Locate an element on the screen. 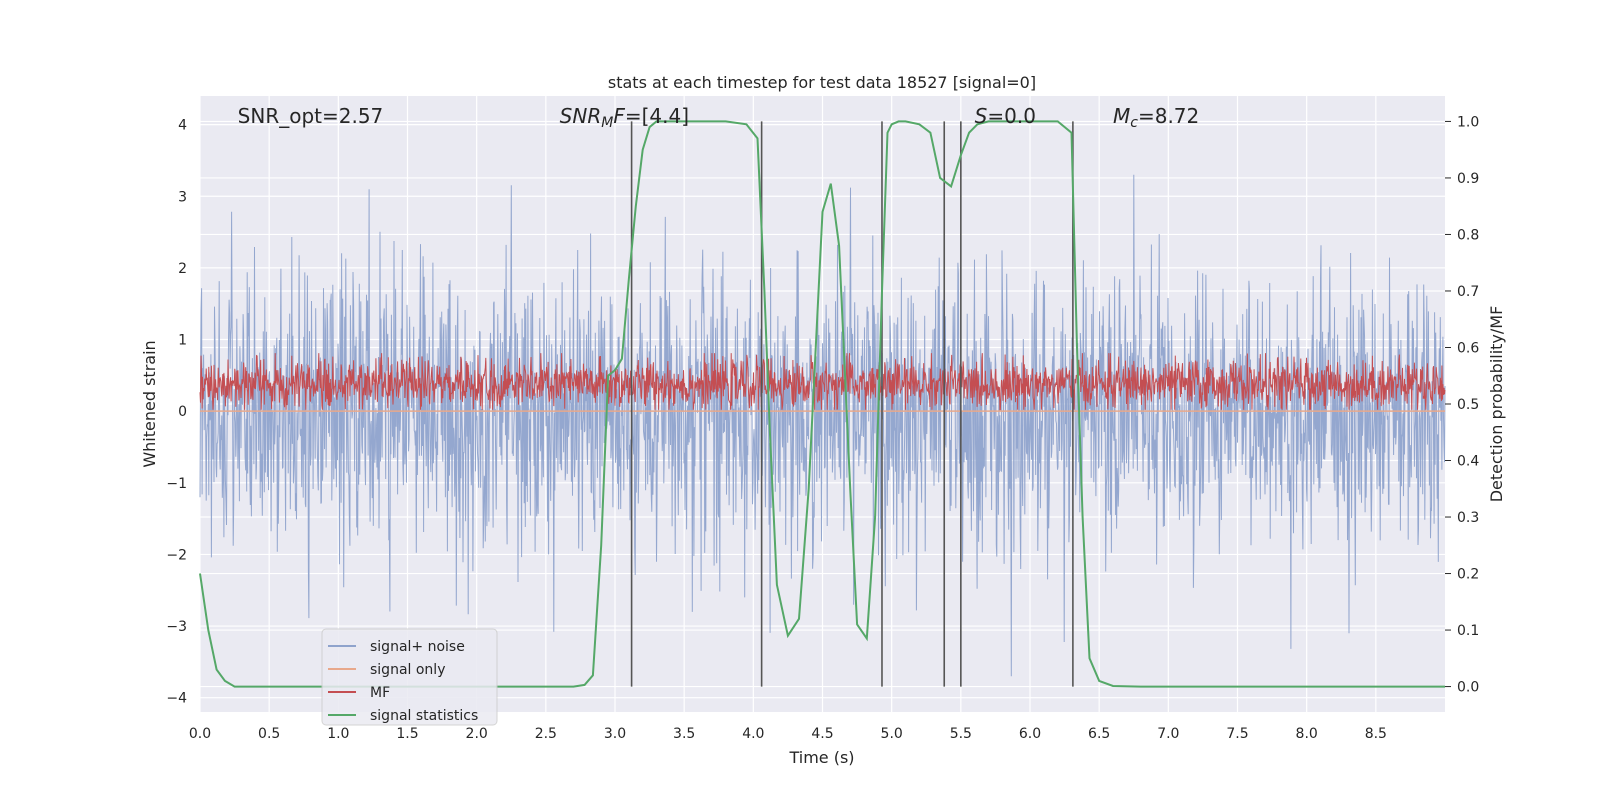  x-tick-label: 8.5 is located at coordinates (1376, 734).